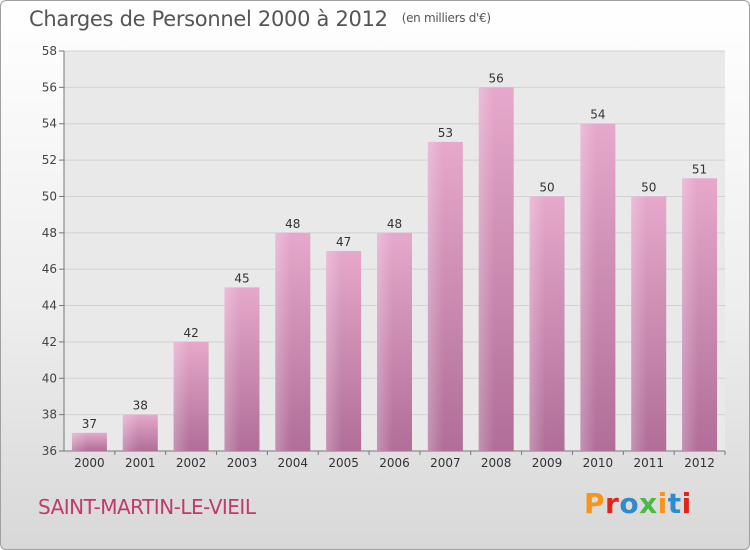  Describe the element at coordinates (49, 233) in the screenshot. I see `y-tick-label: 48` at that location.